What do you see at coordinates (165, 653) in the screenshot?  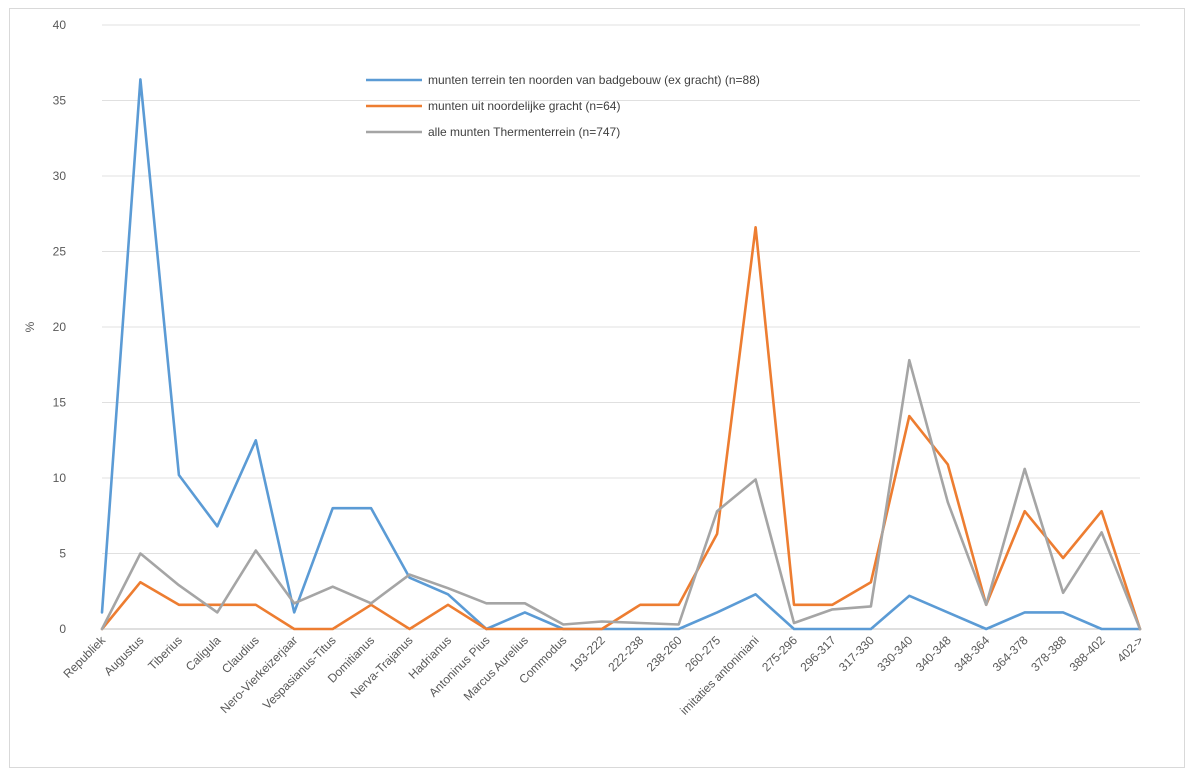 I see `x-tick-label: Tiberius` at bounding box center [165, 653].